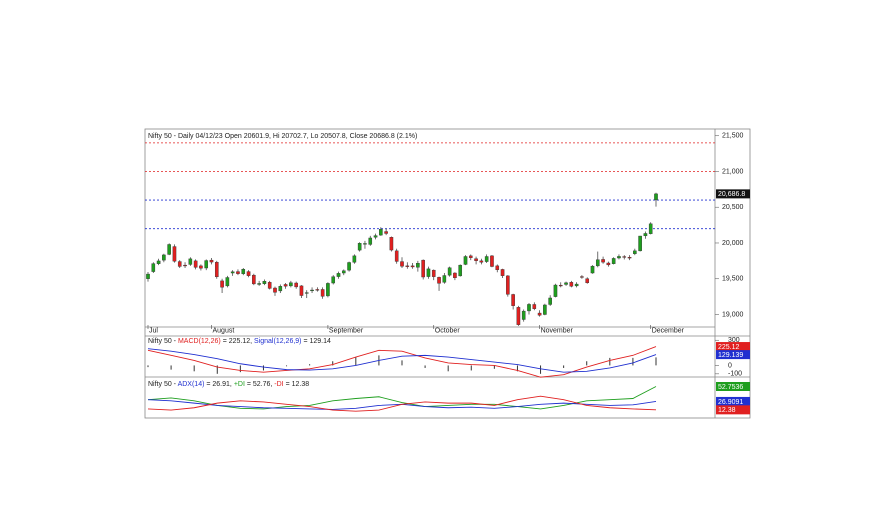  Describe the element at coordinates (733, 314) in the screenshot. I see `y-tick-label: 19,000` at that location.